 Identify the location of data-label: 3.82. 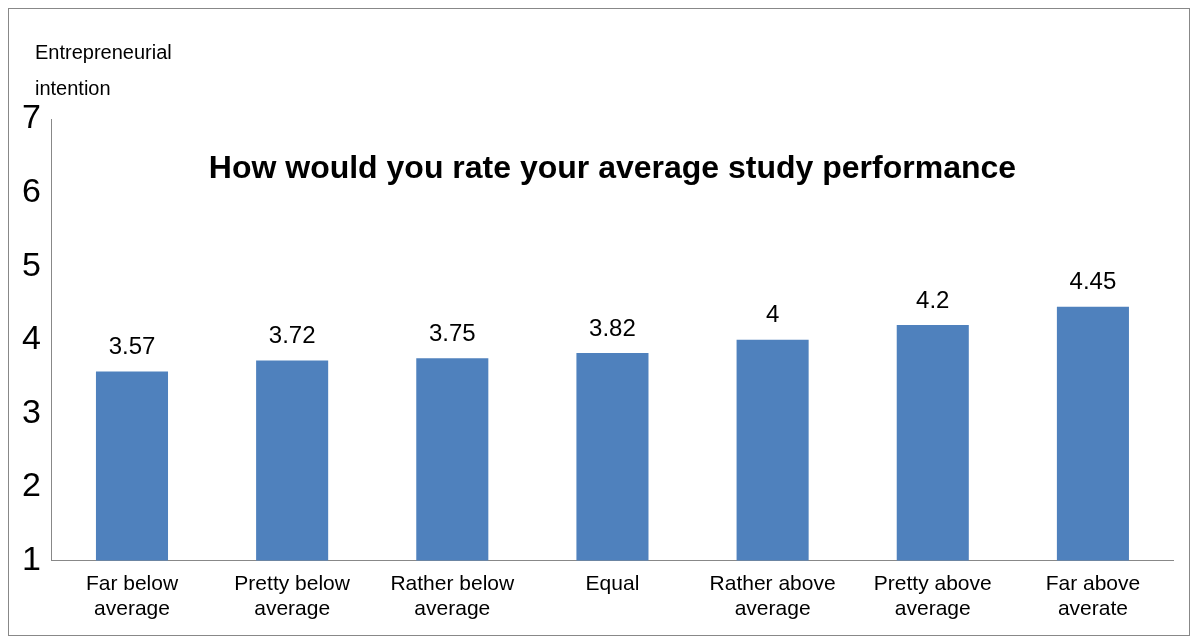
(612, 327).